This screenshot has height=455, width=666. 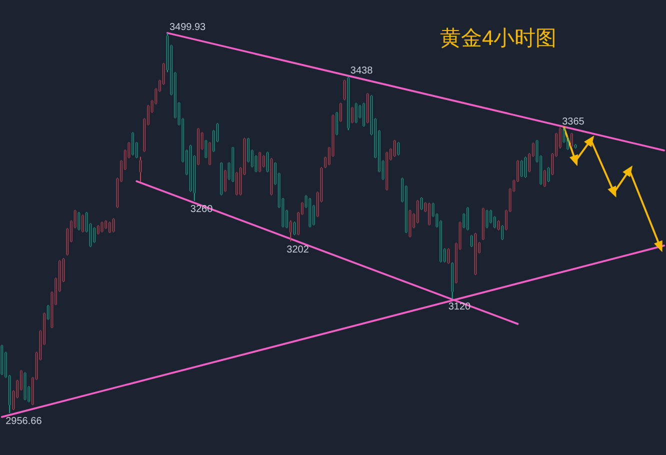 What do you see at coordinates (498, 38) in the screenshot?
I see `title: 黄金4小时图` at bounding box center [498, 38].